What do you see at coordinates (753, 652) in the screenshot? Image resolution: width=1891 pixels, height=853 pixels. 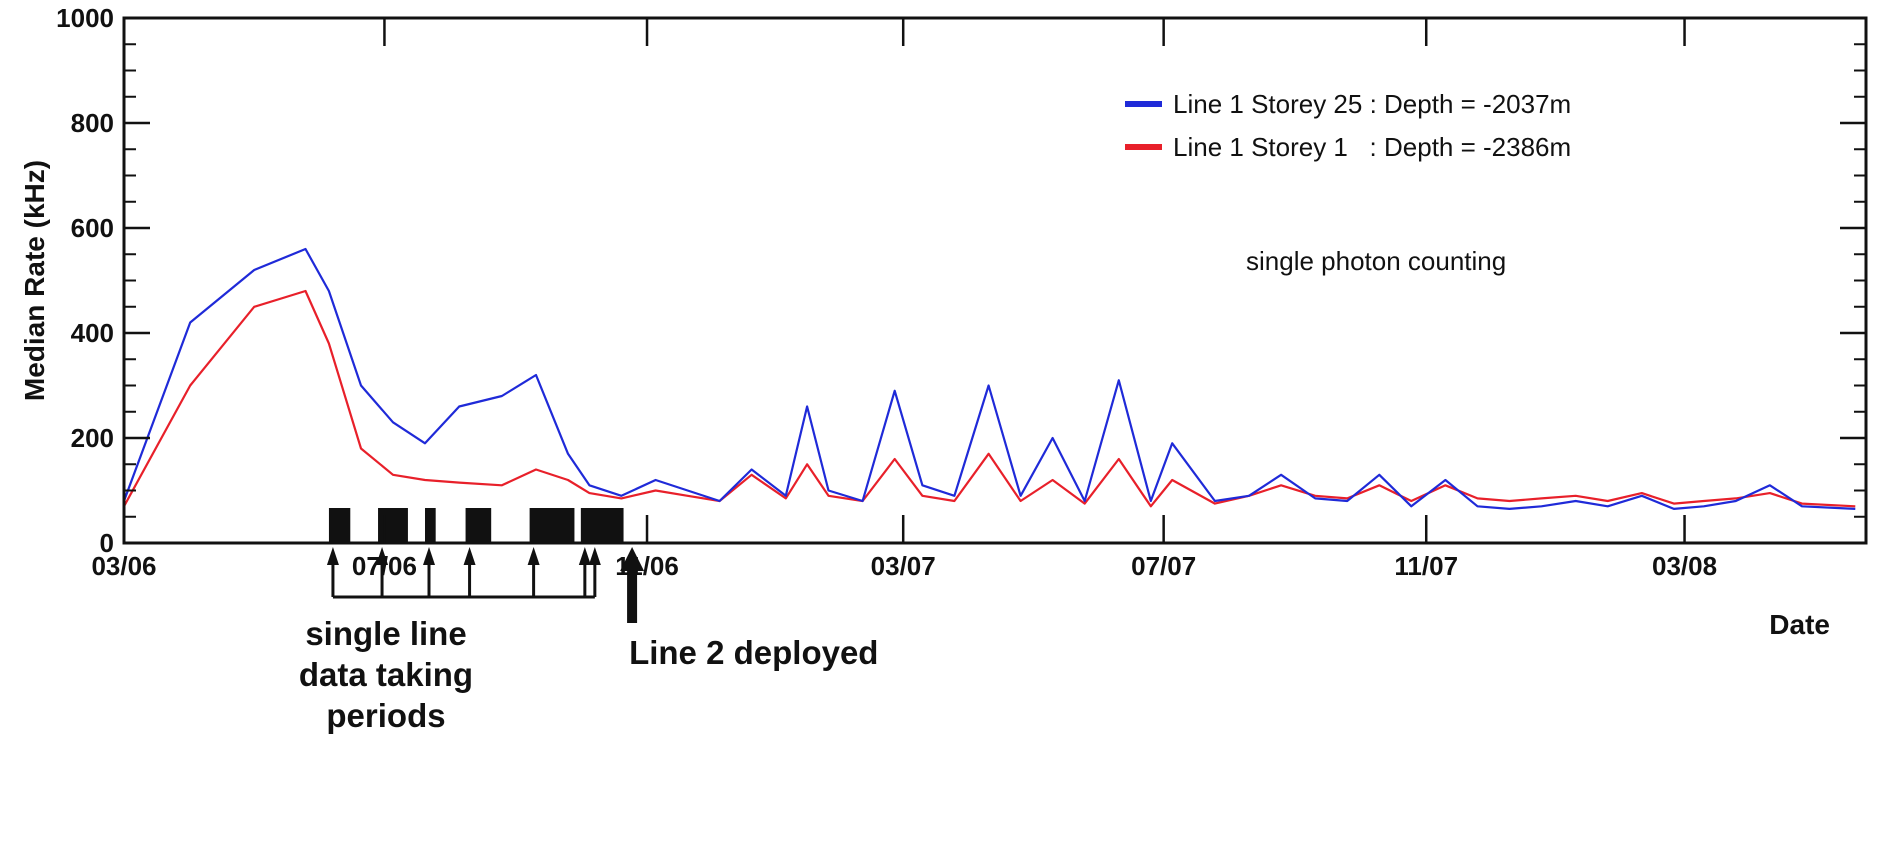 I see `line-2-deployed-label: Line 2 deployed` at bounding box center [753, 652].